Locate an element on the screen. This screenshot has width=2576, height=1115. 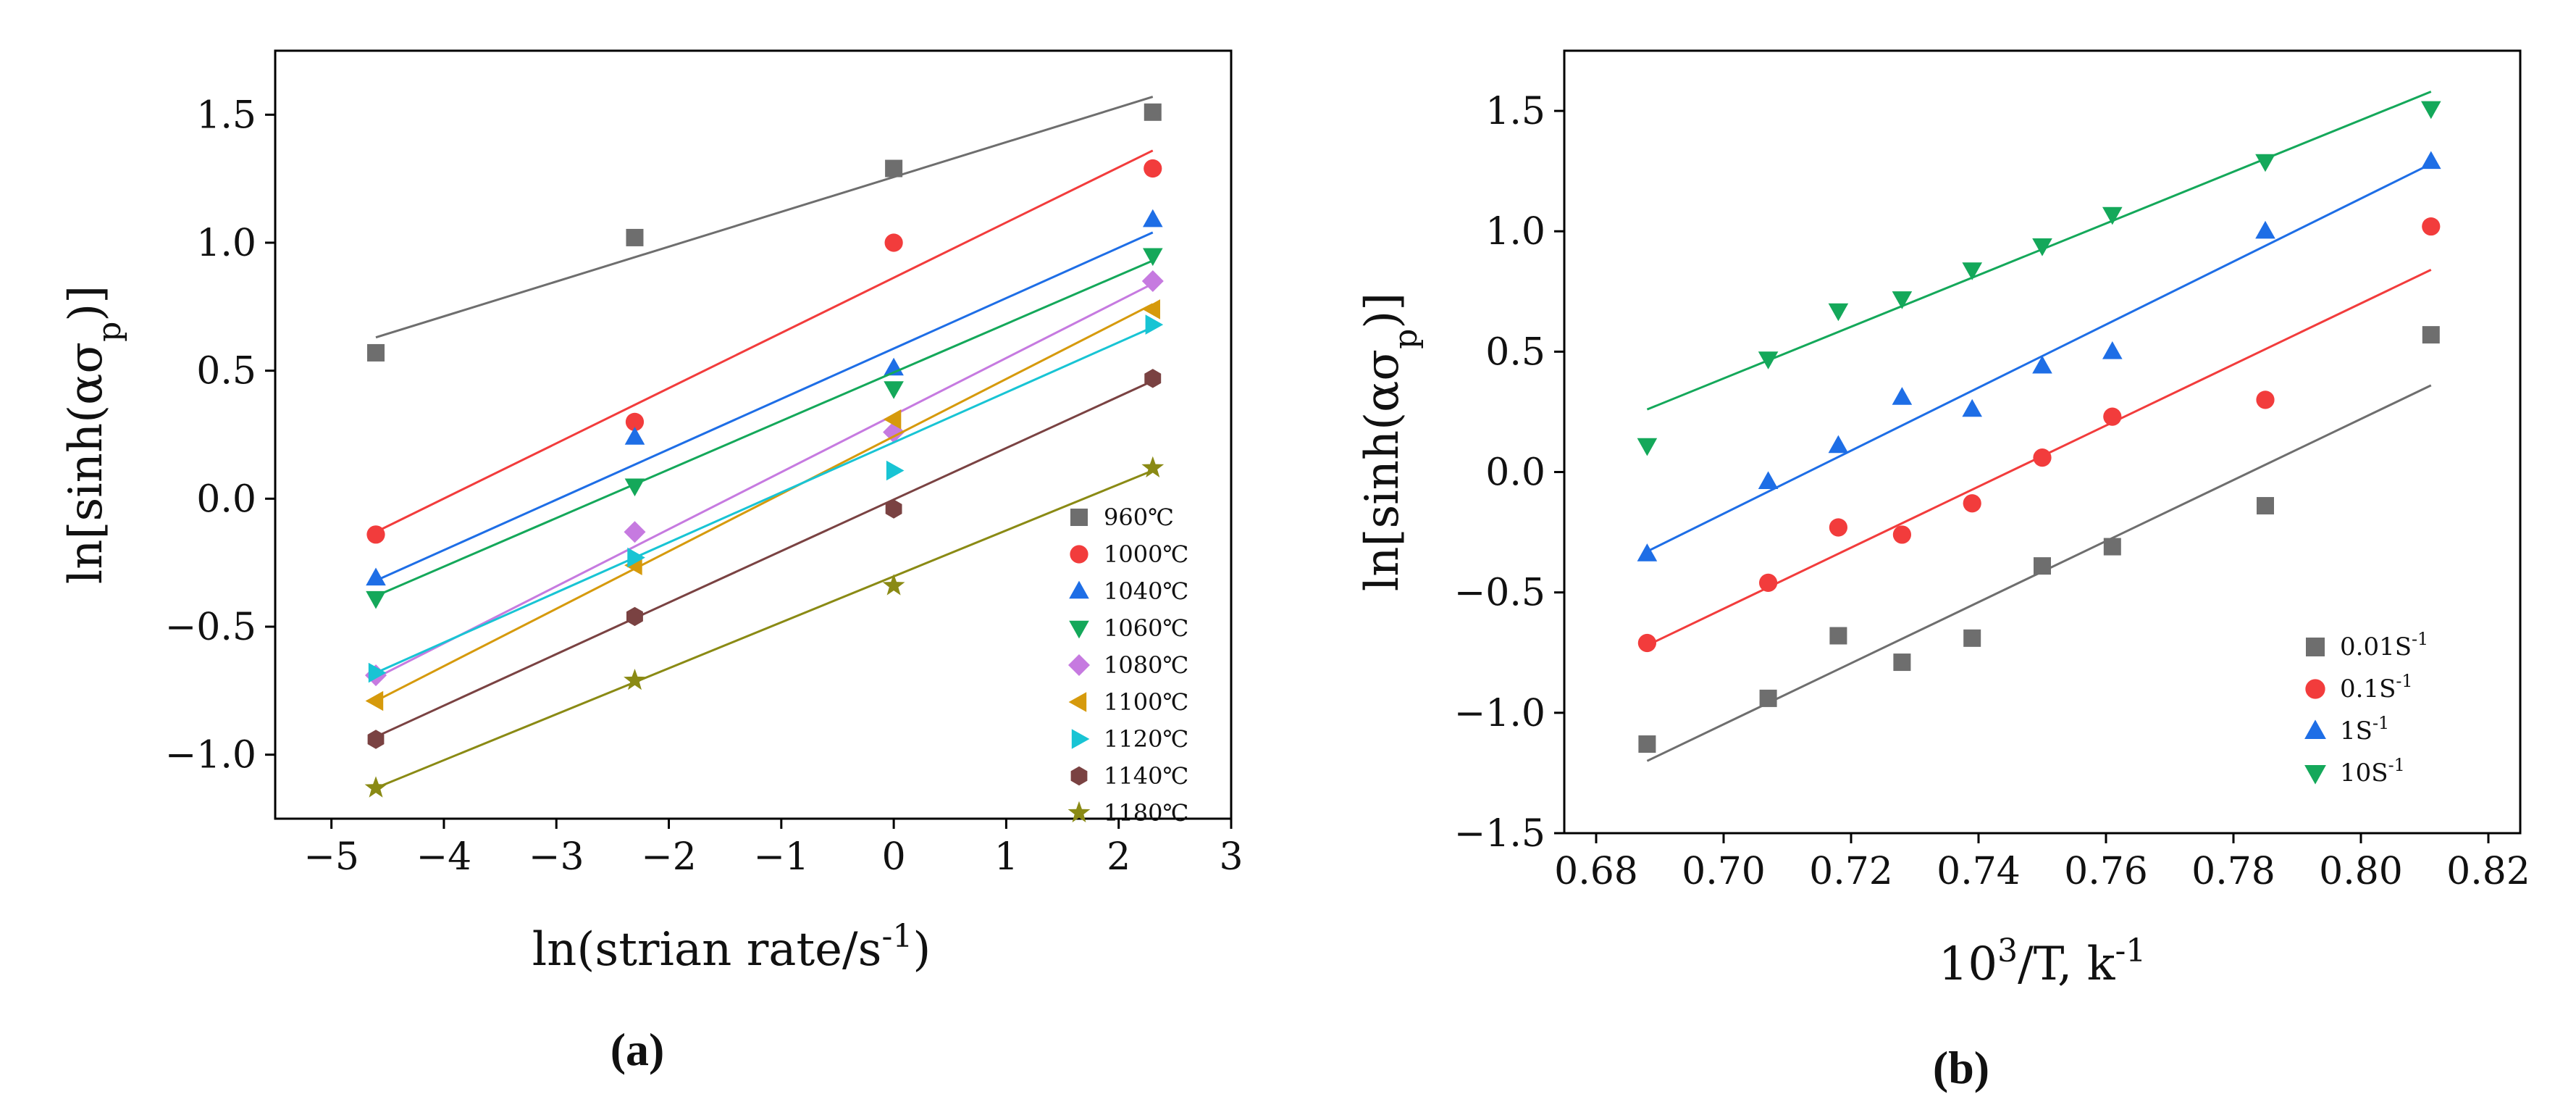
y-tick-label: −1.5 is located at coordinates (1499, 834).